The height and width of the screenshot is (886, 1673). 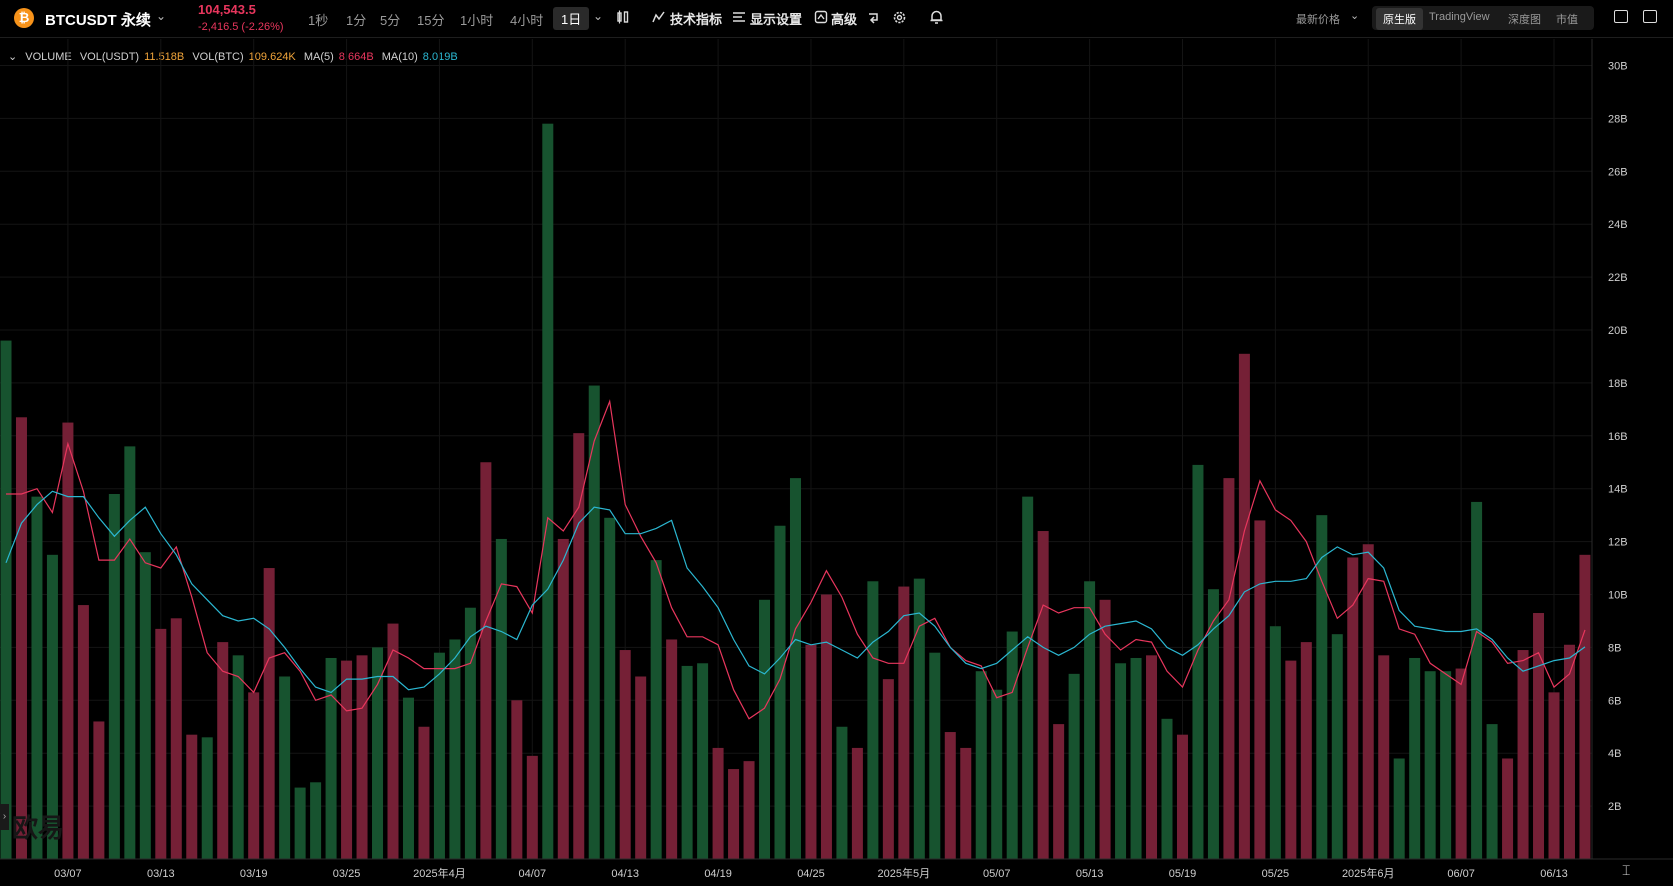 What do you see at coordinates (811, 874) in the screenshot?
I see `x-tick-label: 04/25` at bounding box center [811, 874].